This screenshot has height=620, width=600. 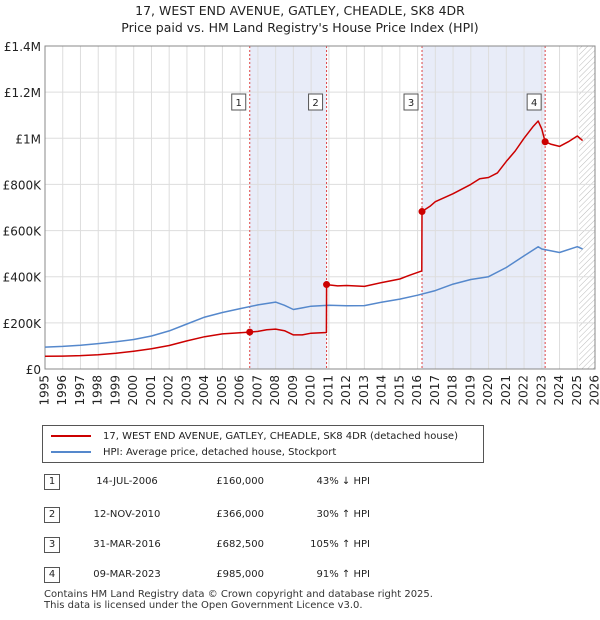 What do you see at coordinates (33, 370) in the screenshot?
I see `y-tick-label: £0` at bounding box center [33, 370].